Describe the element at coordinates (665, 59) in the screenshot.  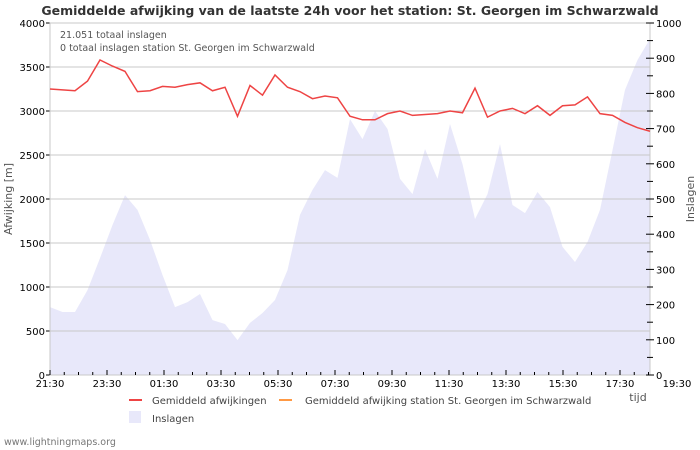
I see `y2-tick-label: 900` at that location.